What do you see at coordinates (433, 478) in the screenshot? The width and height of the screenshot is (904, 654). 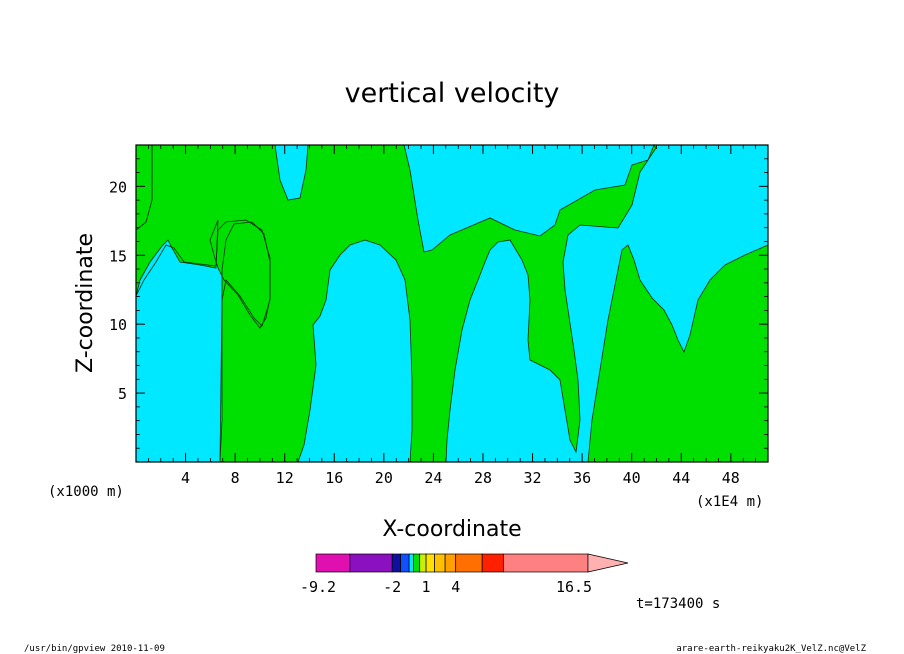 I see `x-tick-label: 24` at bounding box center [433, 478].